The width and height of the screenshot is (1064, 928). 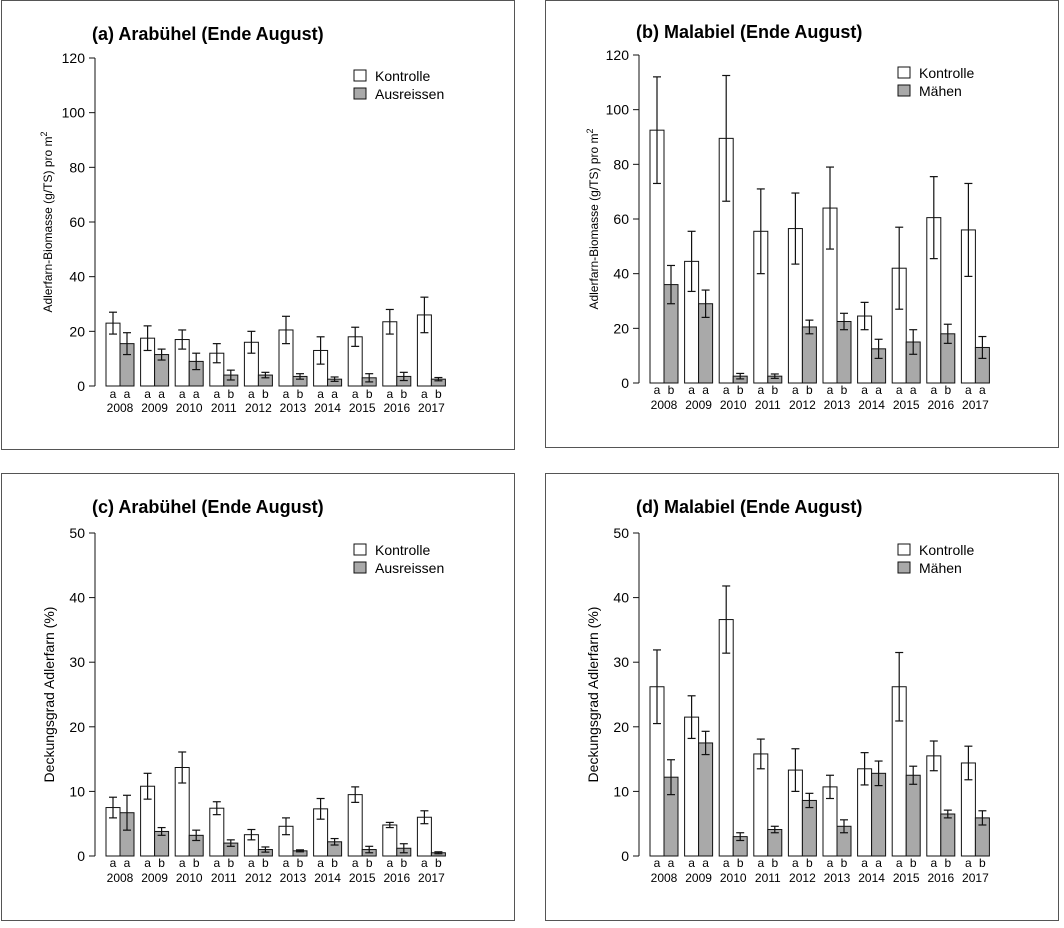 What do you see at coordinates (409, 568) in the screenshot?
I see `legend-label: Ausreissen` at bounding box center [409, 568].